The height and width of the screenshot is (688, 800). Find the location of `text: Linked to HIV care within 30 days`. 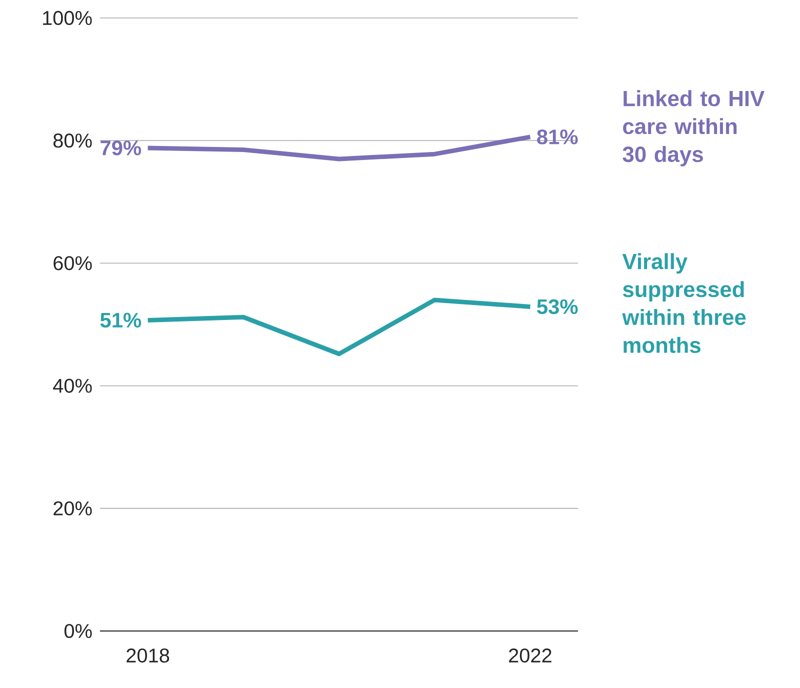

text: Linked to HIV care within 30 days is located at coordinates (693, 128).